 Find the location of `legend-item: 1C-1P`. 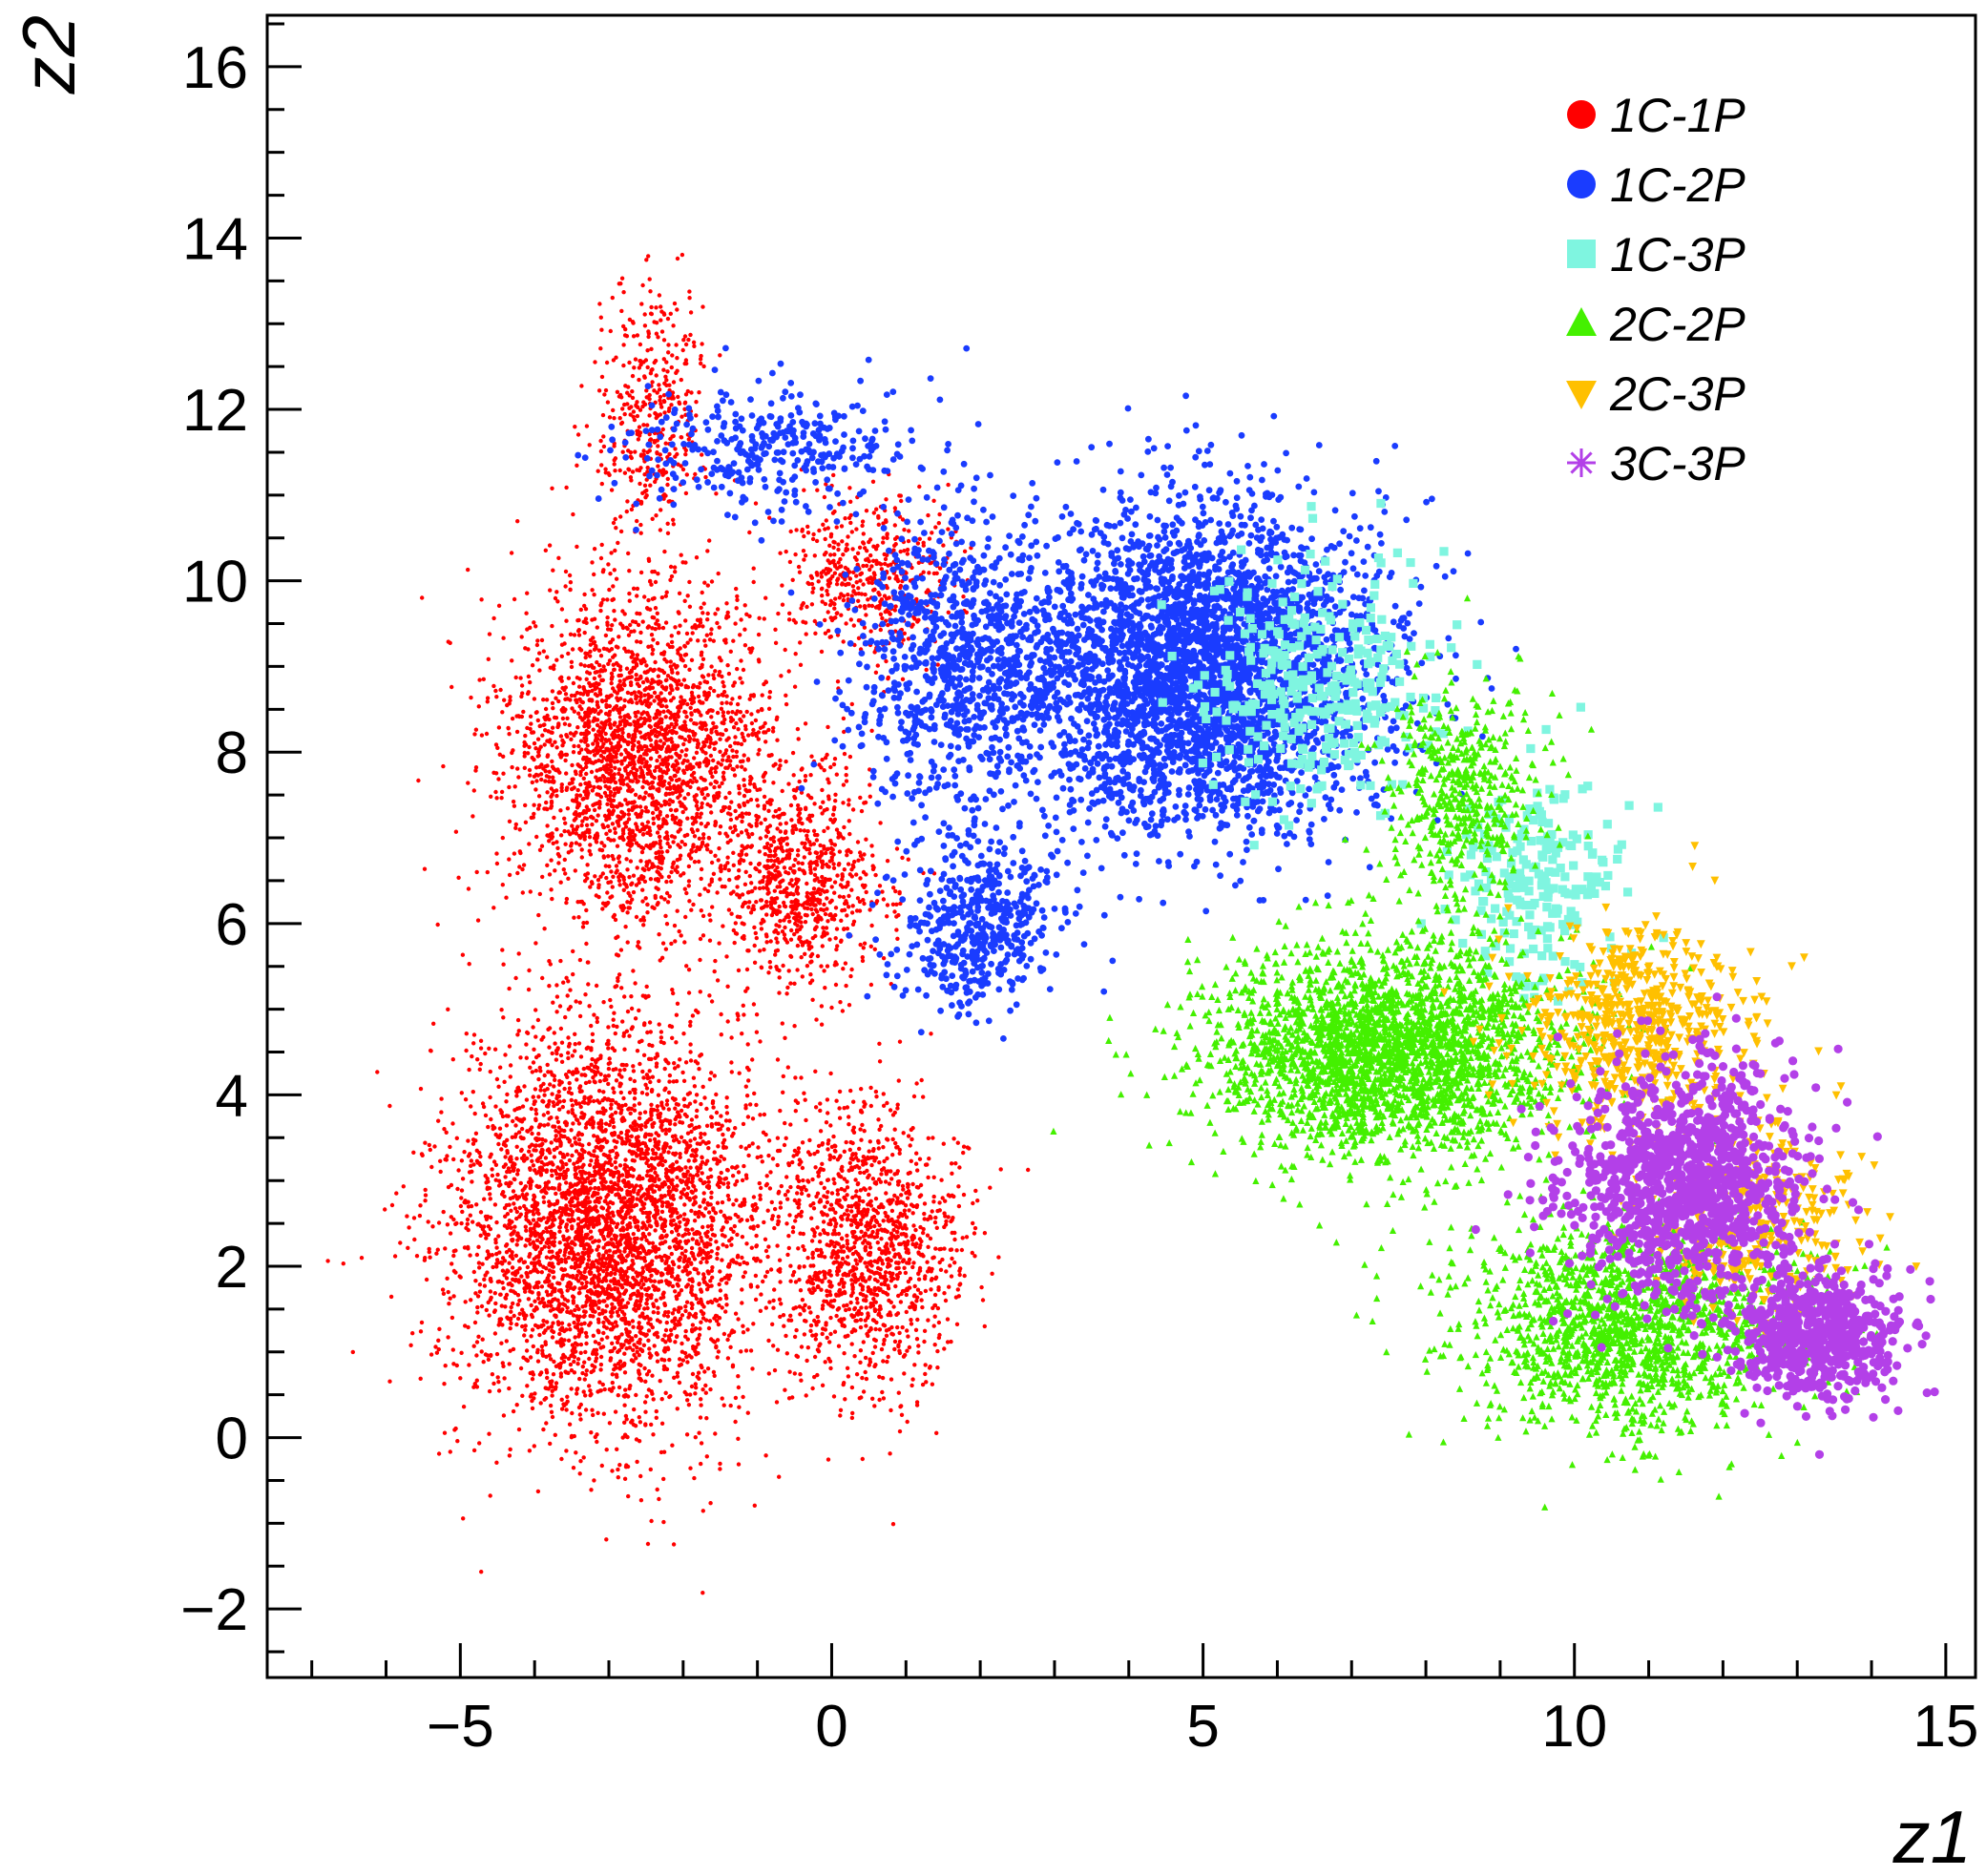

legend-item: 1C-1P is located at coordinates (1656, 115).